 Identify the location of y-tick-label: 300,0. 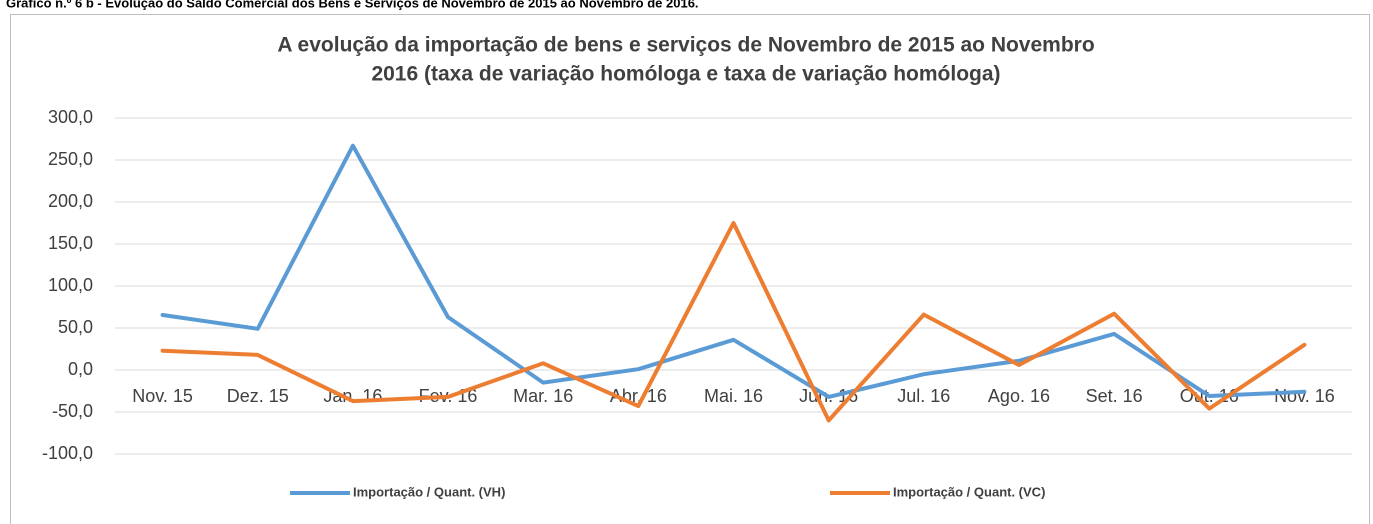
(70, 117).